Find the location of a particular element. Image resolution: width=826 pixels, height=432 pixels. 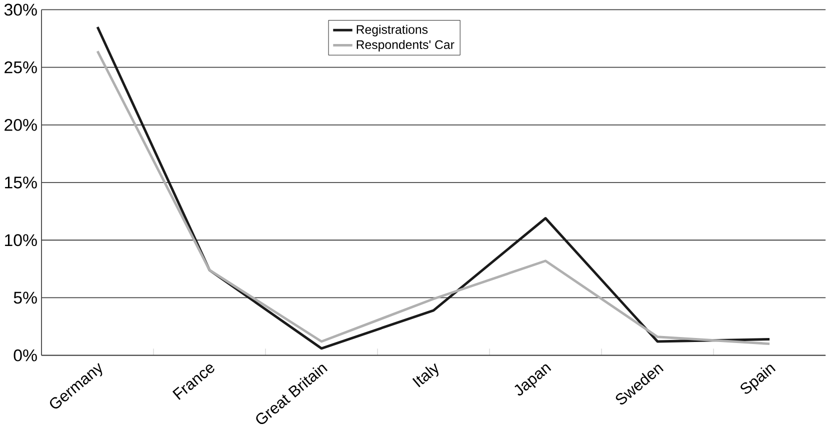

y-tick-label: 5% is located at coordinates (25, 298).